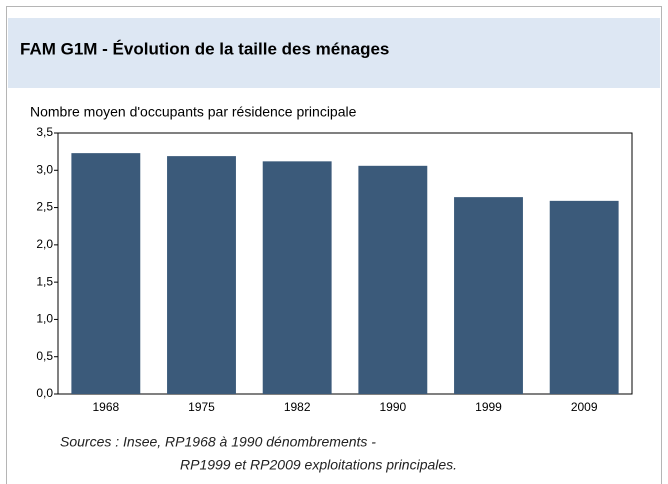 This screenshot has height=484, width=668. Describe the element at coordinates (44, 281) in the screenshot. I see `y-tick-label: 1,5` at that location.